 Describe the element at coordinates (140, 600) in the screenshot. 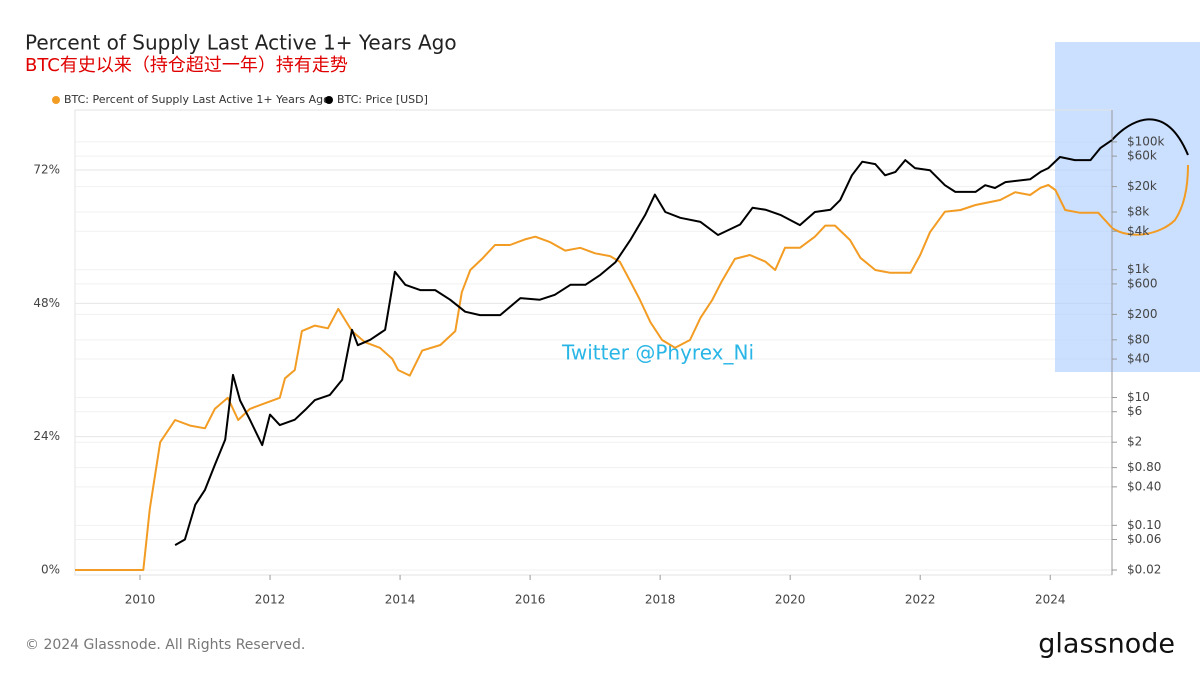

I see `x-tick-label: 2010` at that location.